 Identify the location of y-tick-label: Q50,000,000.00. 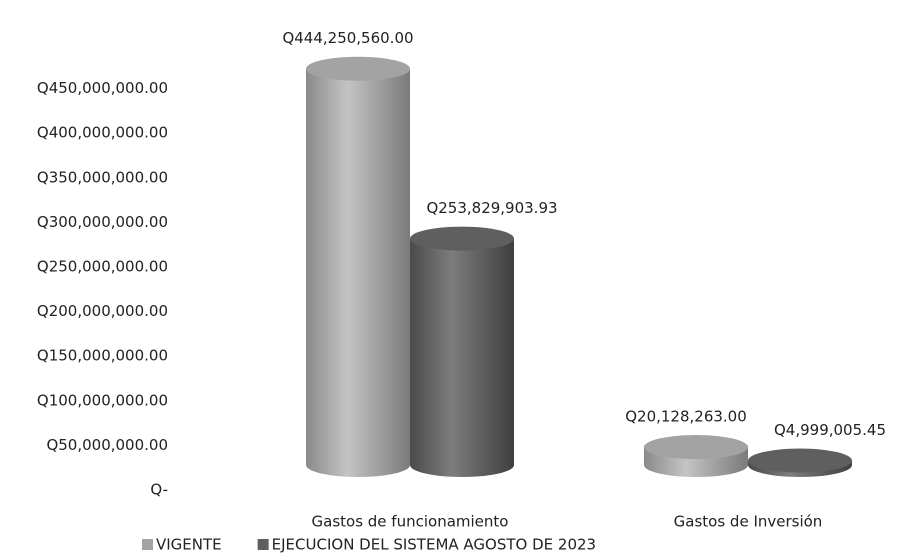
(107, 445).